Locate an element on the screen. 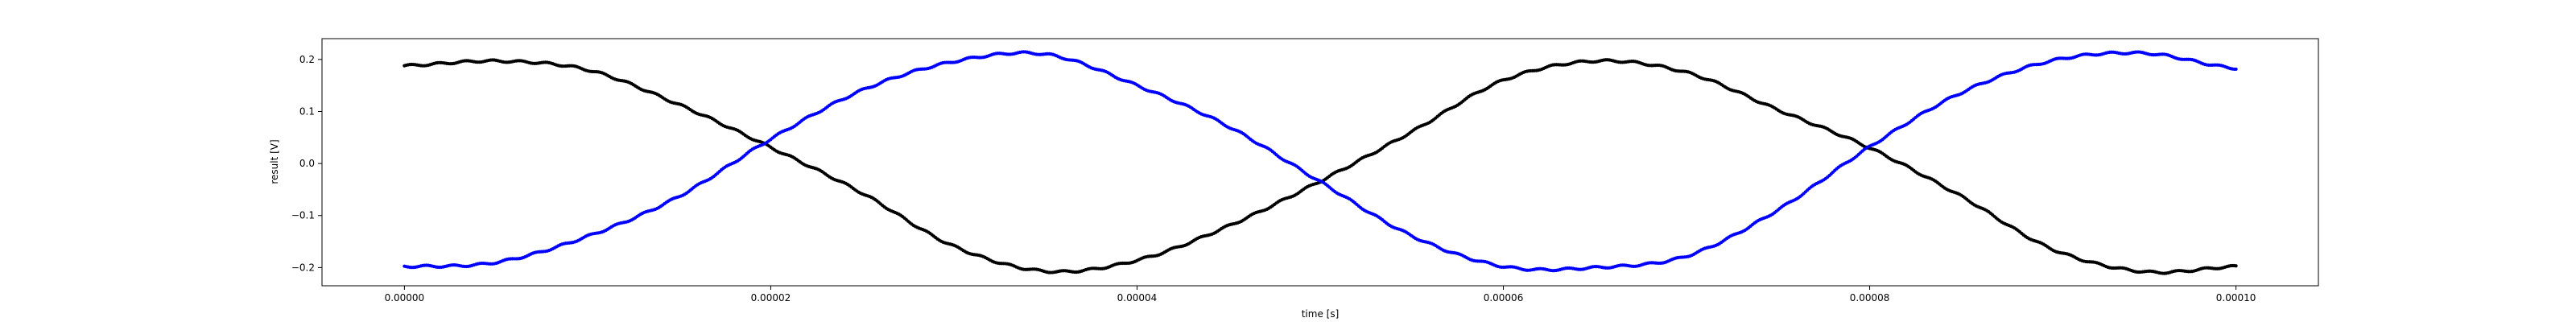 This screenshot has height=322, width=2576. y-axis: −0.2 −0.1 0.0 0.1 0.2 is located at coordinates (306, 163).